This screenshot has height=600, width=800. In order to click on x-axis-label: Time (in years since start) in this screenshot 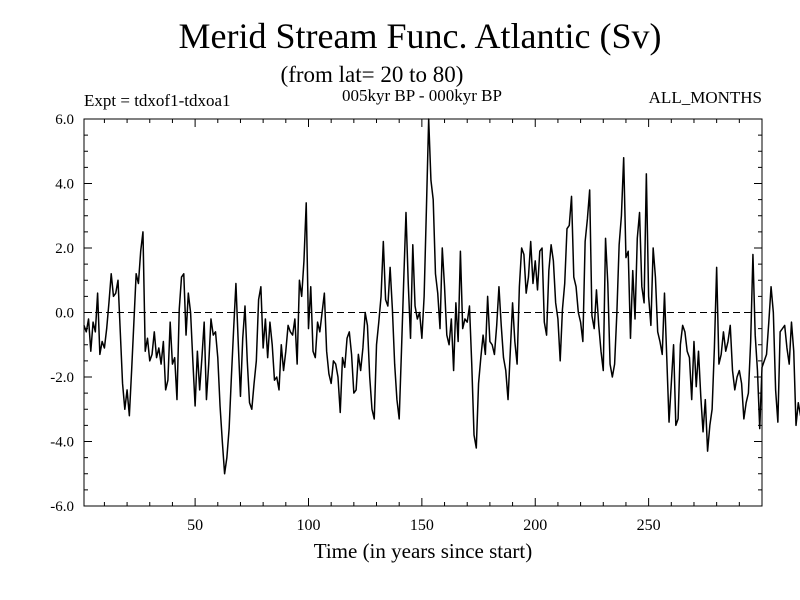, I will do `click(423, 551)`.